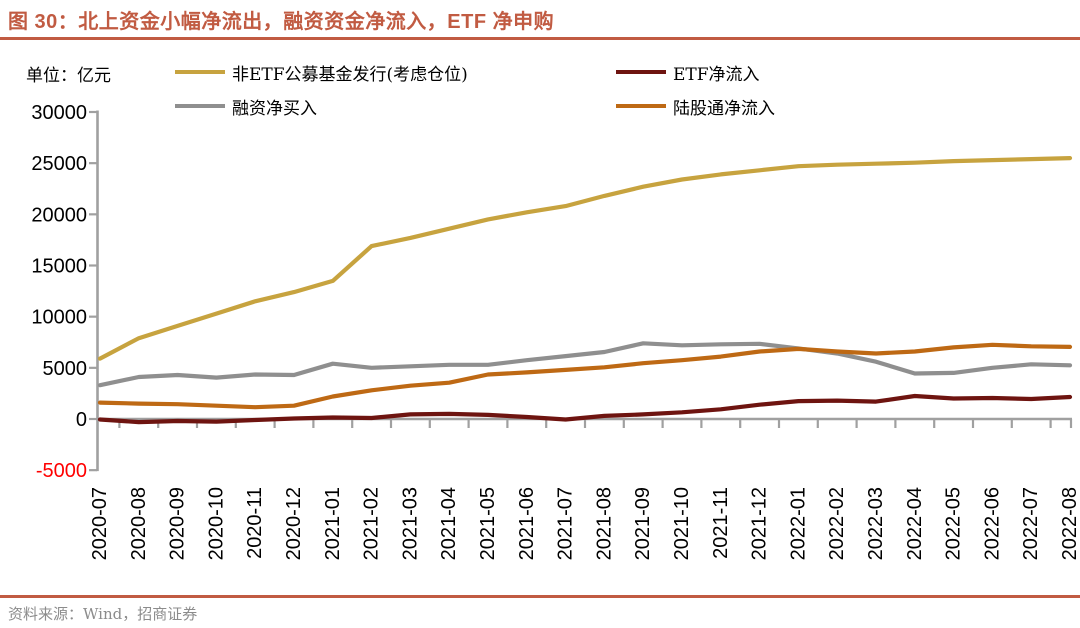 Image resolution: width=1080 pixels, height=628 pixels. What do you see at coordinates (915, 523) in the screenshot?
I see `x-tick-label: 2022-04` at bounding box center [915, 523].